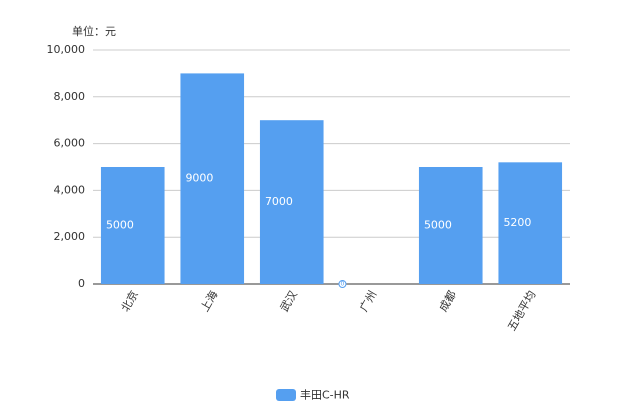 Image resolution: width=620 pixels, height=413 pixels. What do you see at coordinates (208, 301) in the screenshot?
I see `x-tick-label: 上海` at bounding box center [208, 301].